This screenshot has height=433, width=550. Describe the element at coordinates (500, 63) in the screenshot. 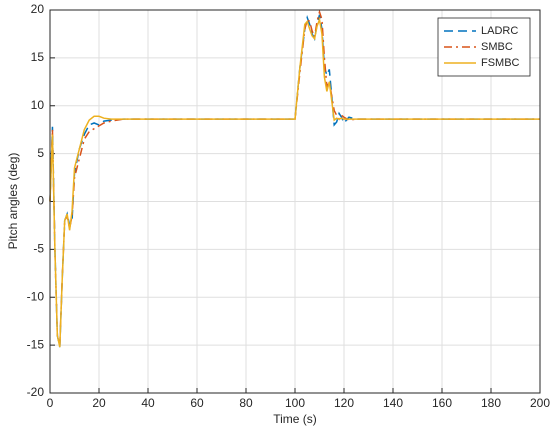

I see `legend-label: FSMBC` at that location.